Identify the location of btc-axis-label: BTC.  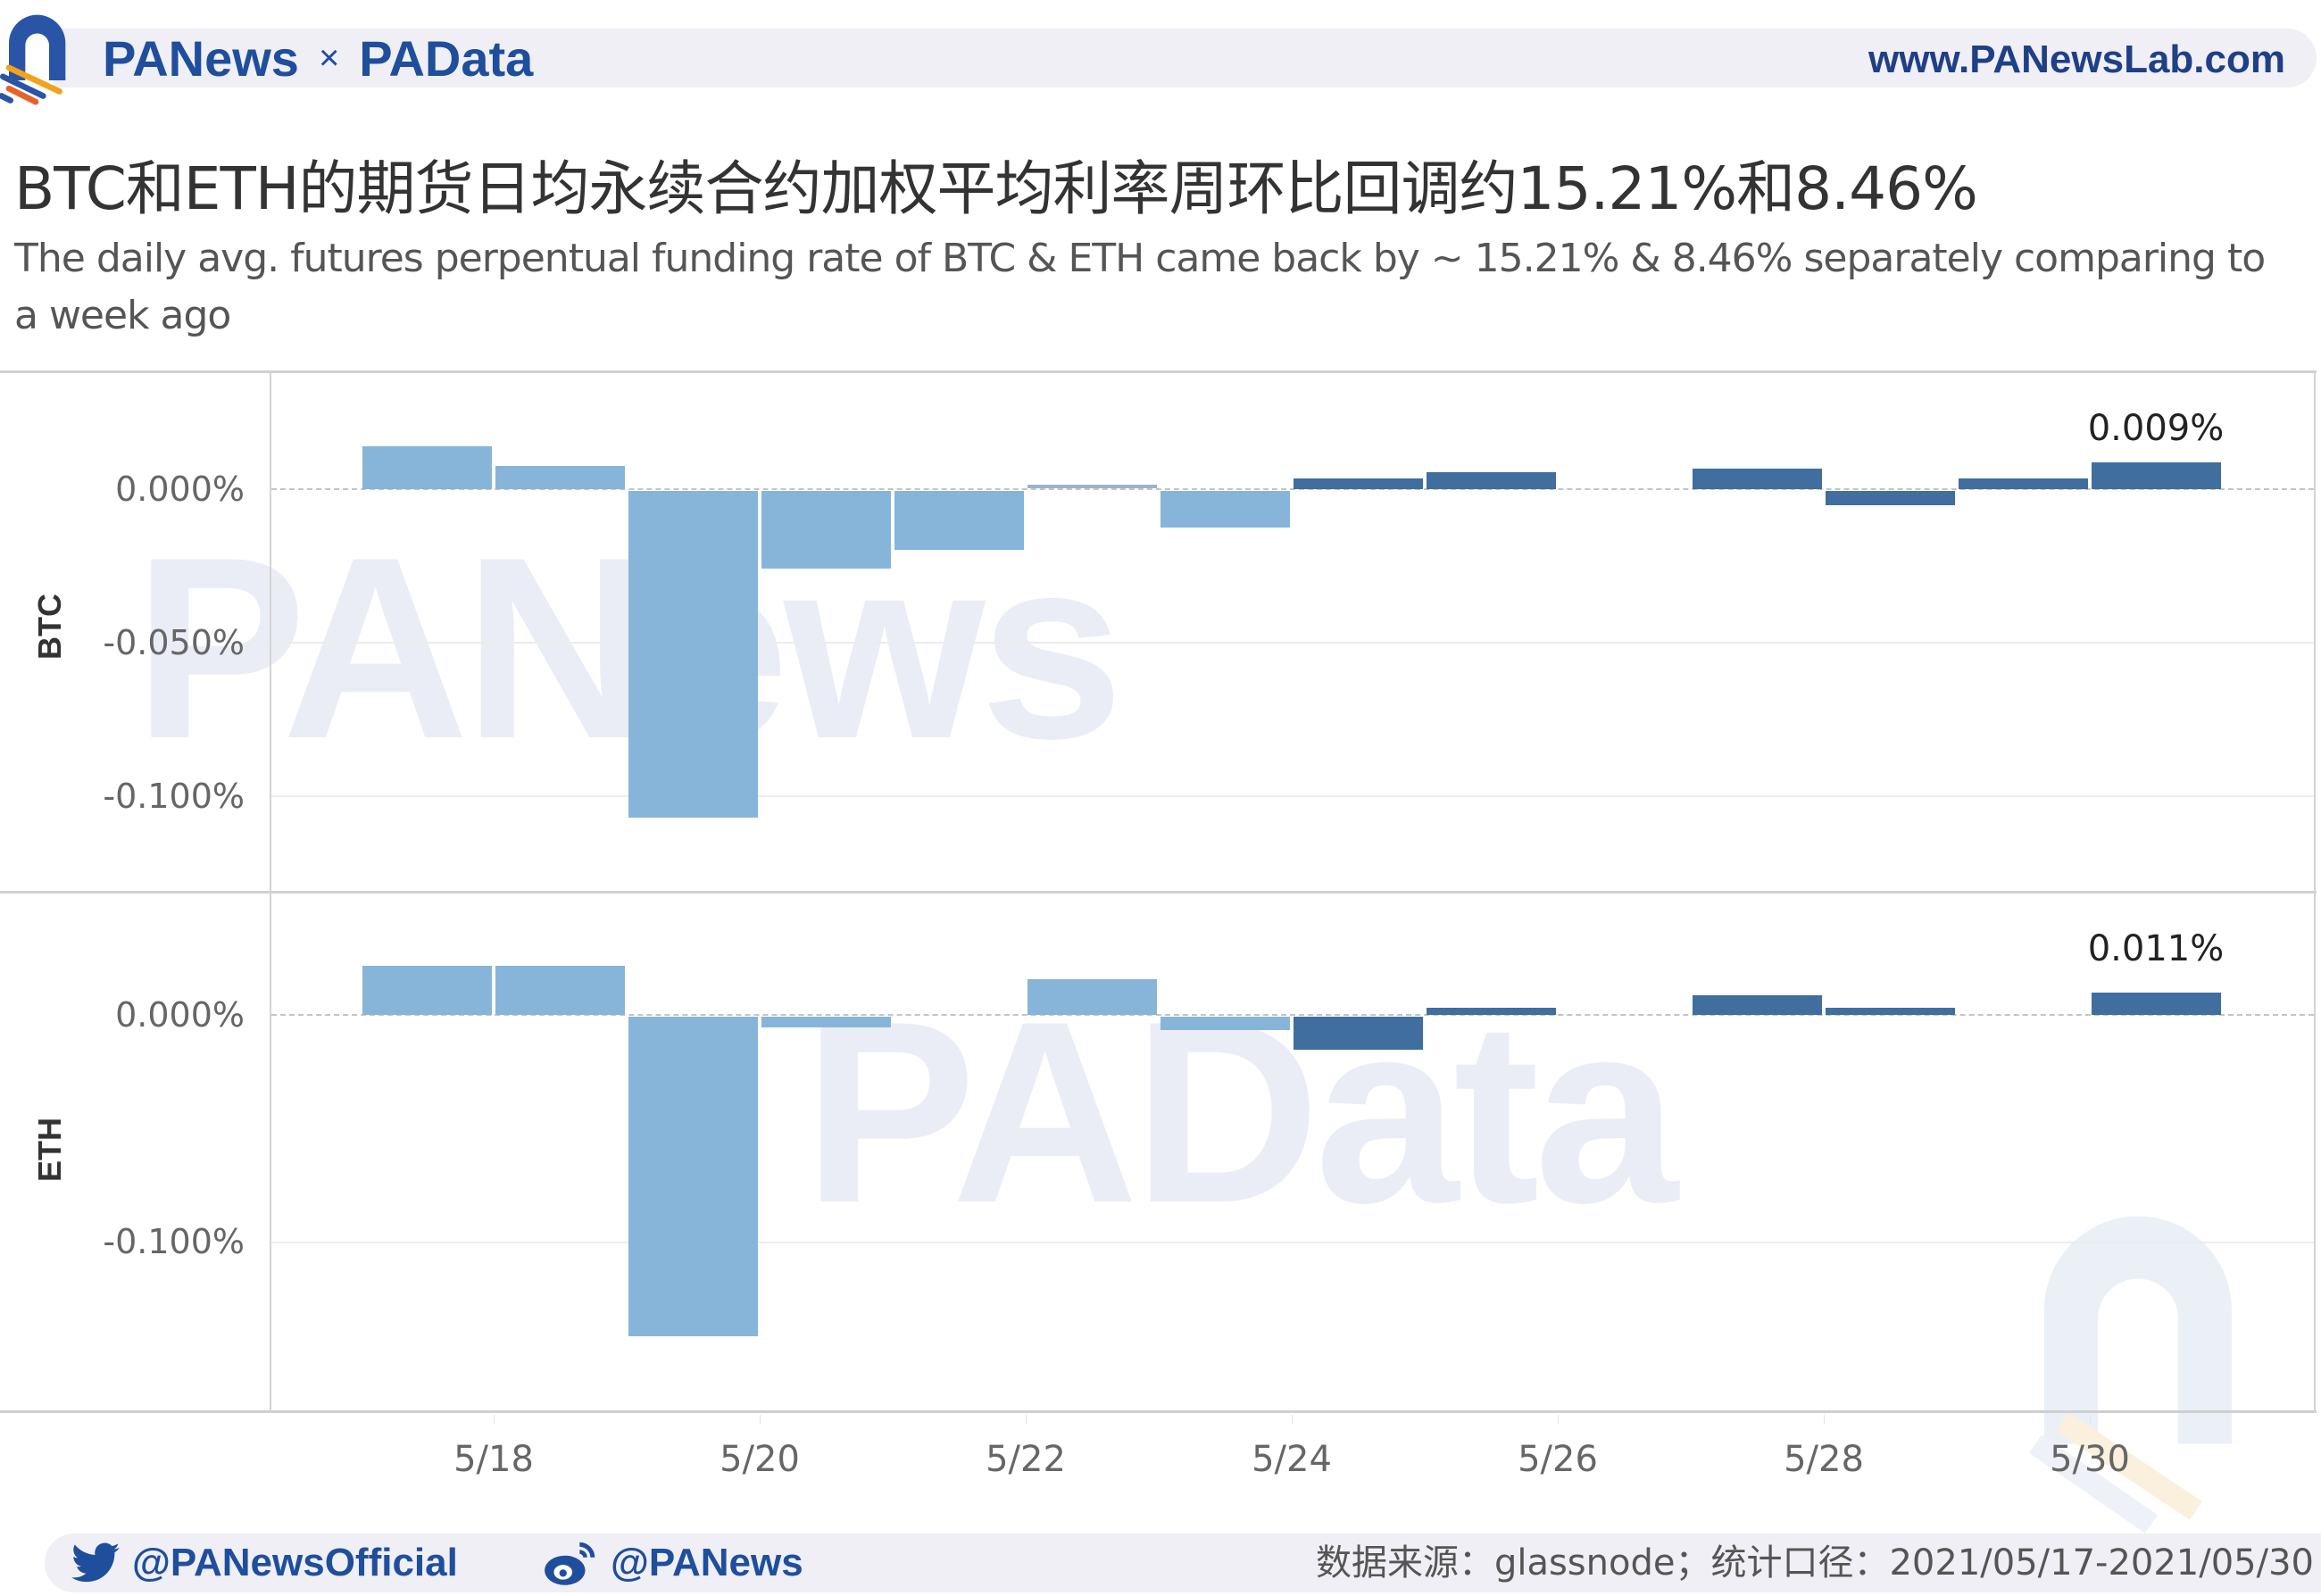
(49, 627).